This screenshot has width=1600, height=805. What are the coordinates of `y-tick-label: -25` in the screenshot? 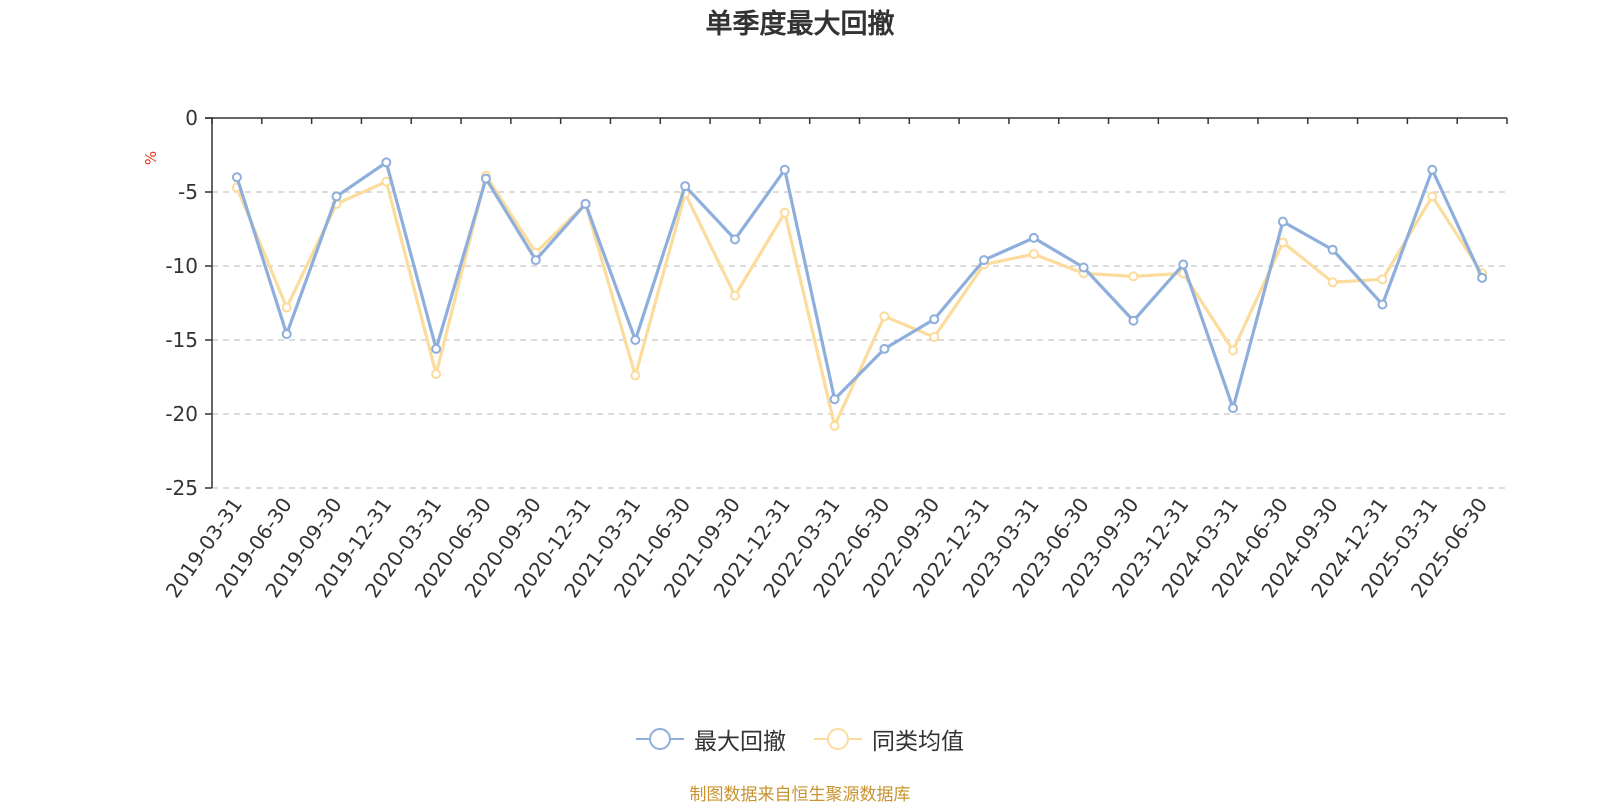 It's located at (181, 488).